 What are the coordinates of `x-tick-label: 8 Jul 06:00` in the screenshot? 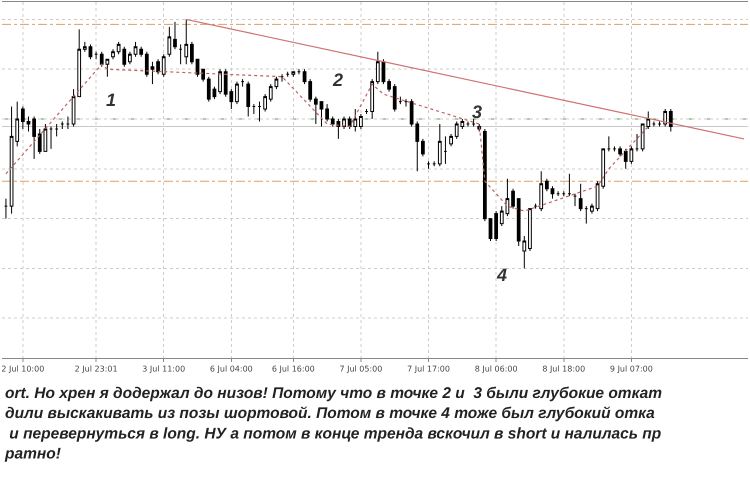 It's located at (496, 369).